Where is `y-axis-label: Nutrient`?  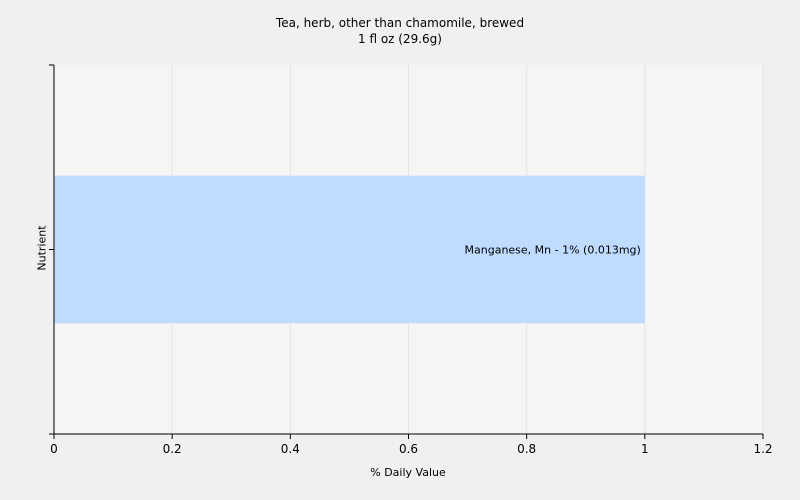
y-axis-label: Nutrient is located at coordinates (42, 248).